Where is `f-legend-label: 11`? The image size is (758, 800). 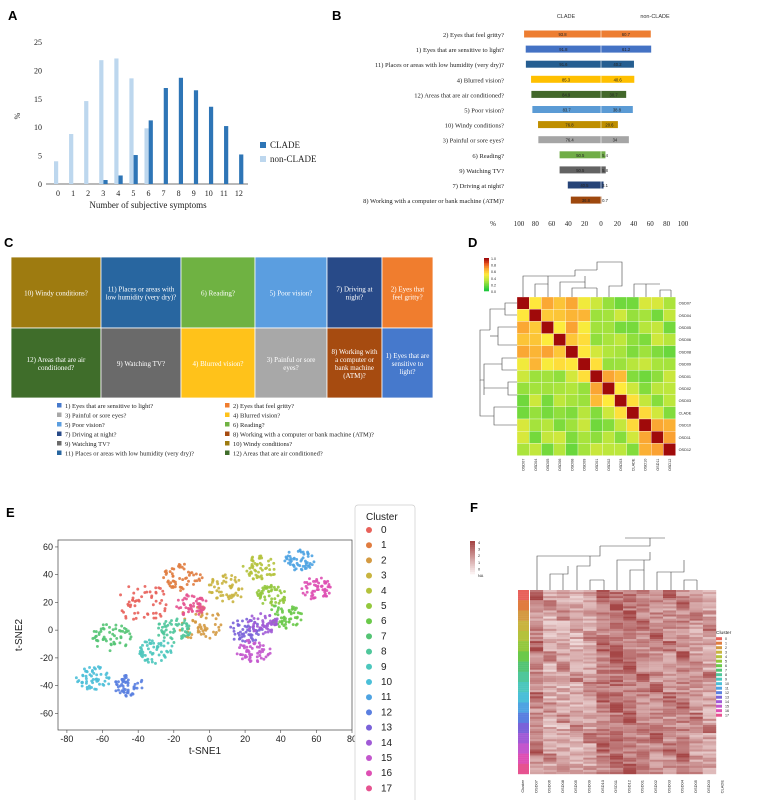
f-legend-label: 11 is located at coordinates (727, 689).